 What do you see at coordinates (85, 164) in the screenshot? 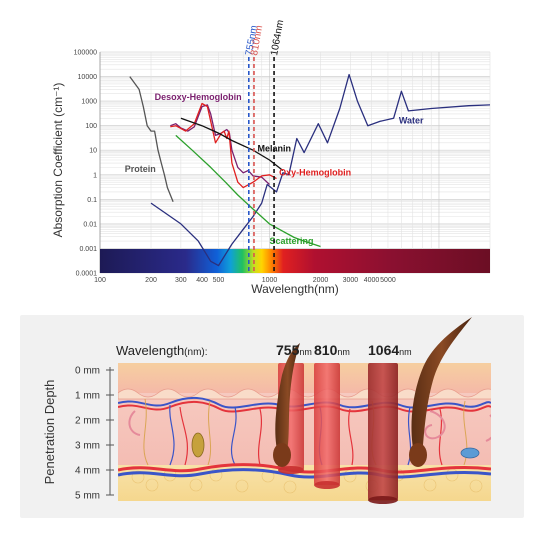
I see `y-tick-labels: 100000 10000 1000 100 10 1 0.1 0.01 0.001 0.0001` at bounding box center [85, 164].